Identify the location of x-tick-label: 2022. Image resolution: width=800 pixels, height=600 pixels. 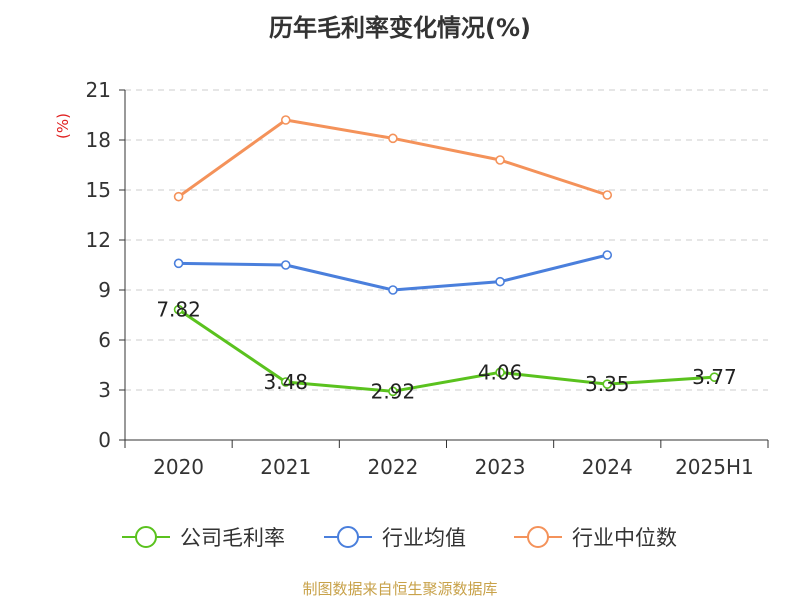
(392, 467).